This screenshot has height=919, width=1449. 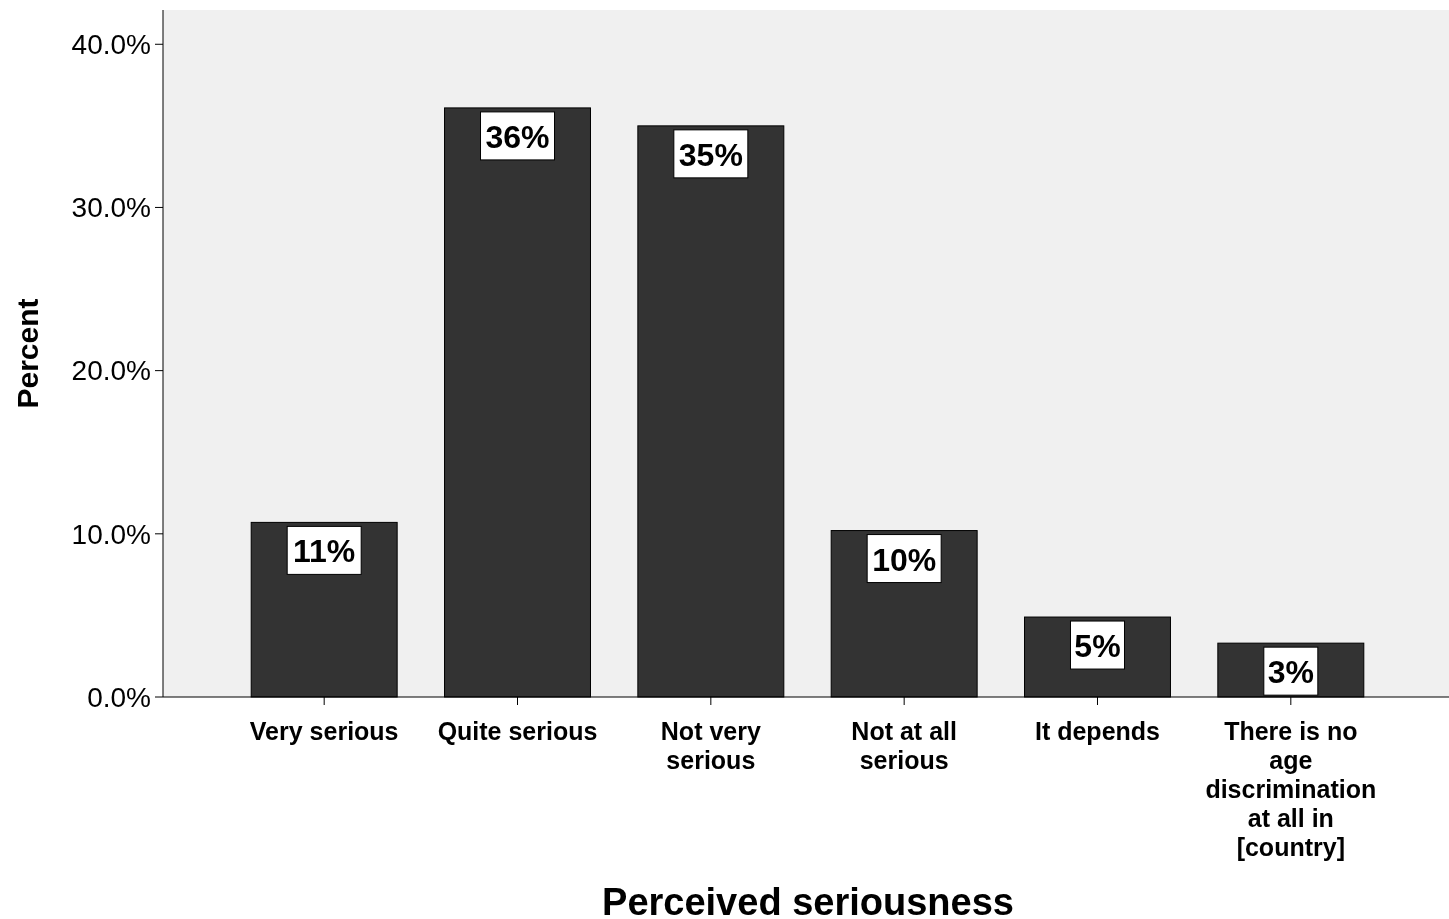 What do you see at coordinates (1291, 789) in the screenshot?
I see `x-tick-label: There is no age discrimination at all in [country]` at bounding box center [1291, 789].